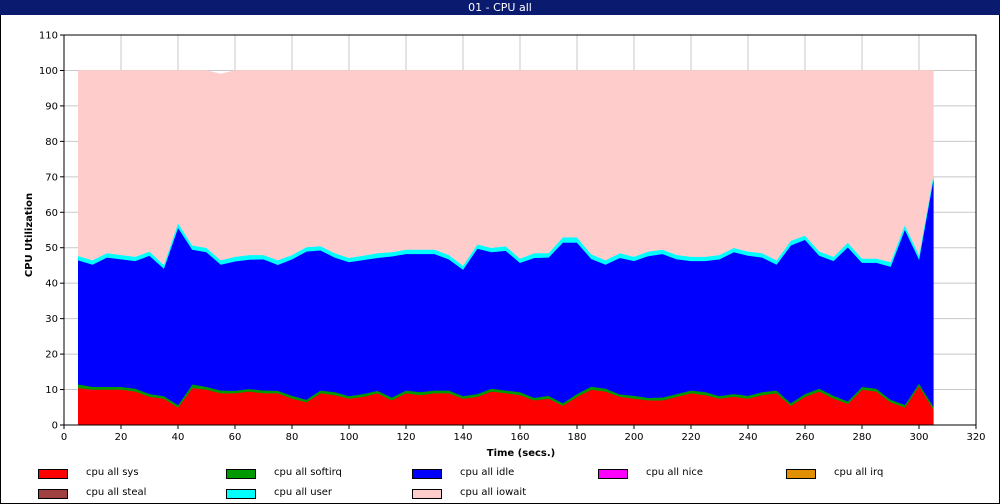  I want to click on x-tick-label: 40, so click(178, 437).